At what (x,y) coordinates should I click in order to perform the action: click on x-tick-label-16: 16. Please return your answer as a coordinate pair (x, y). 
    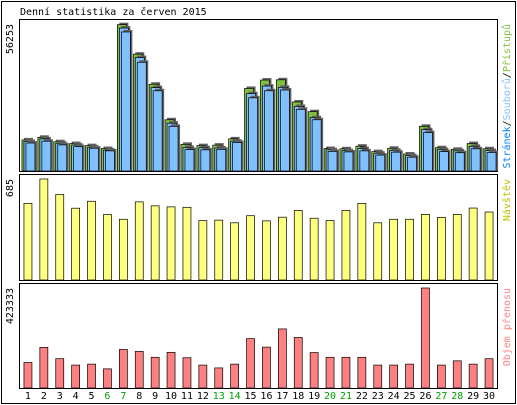
    Looking at the image, I should click on (266, 396).